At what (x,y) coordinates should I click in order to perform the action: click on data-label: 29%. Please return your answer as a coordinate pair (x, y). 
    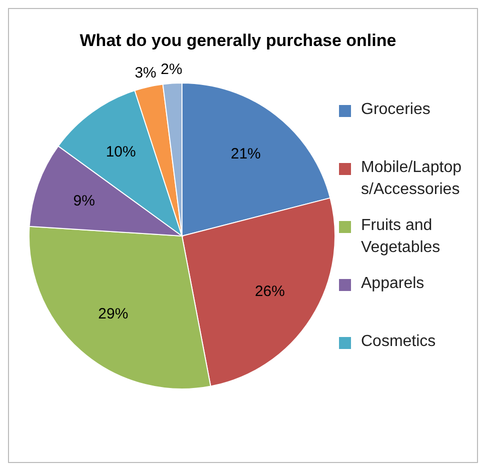
    Looking at the image, I should click on (113, 314).